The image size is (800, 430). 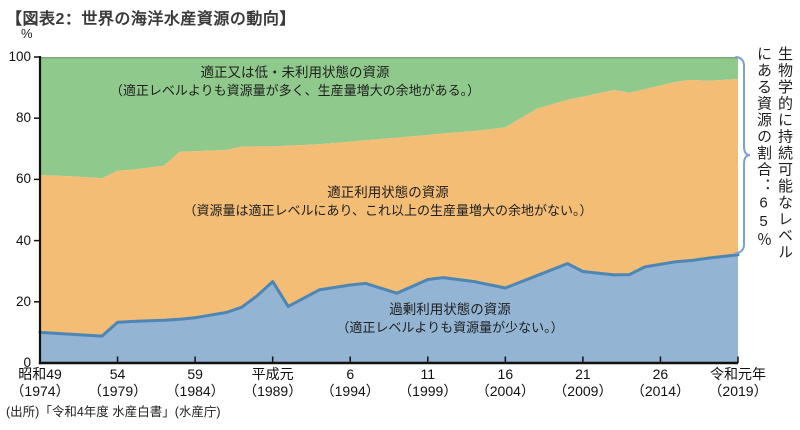 I want to click on x-tick-year: （2004）, so click(x=505, y=391).